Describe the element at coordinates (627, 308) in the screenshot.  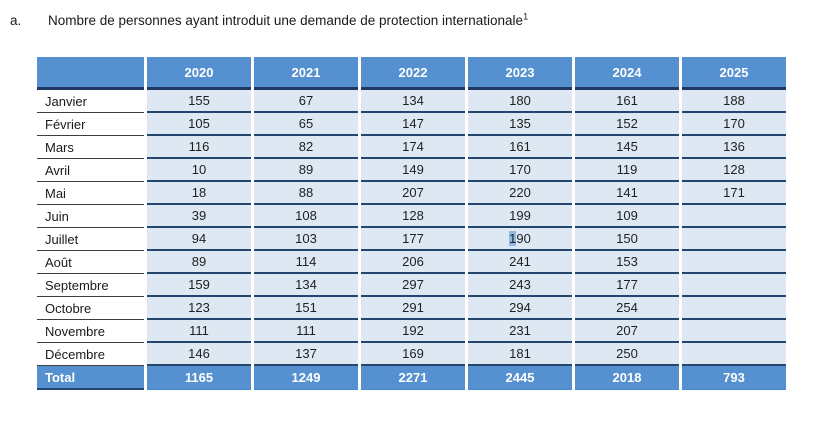
I see `value-cell: 254` at that location.